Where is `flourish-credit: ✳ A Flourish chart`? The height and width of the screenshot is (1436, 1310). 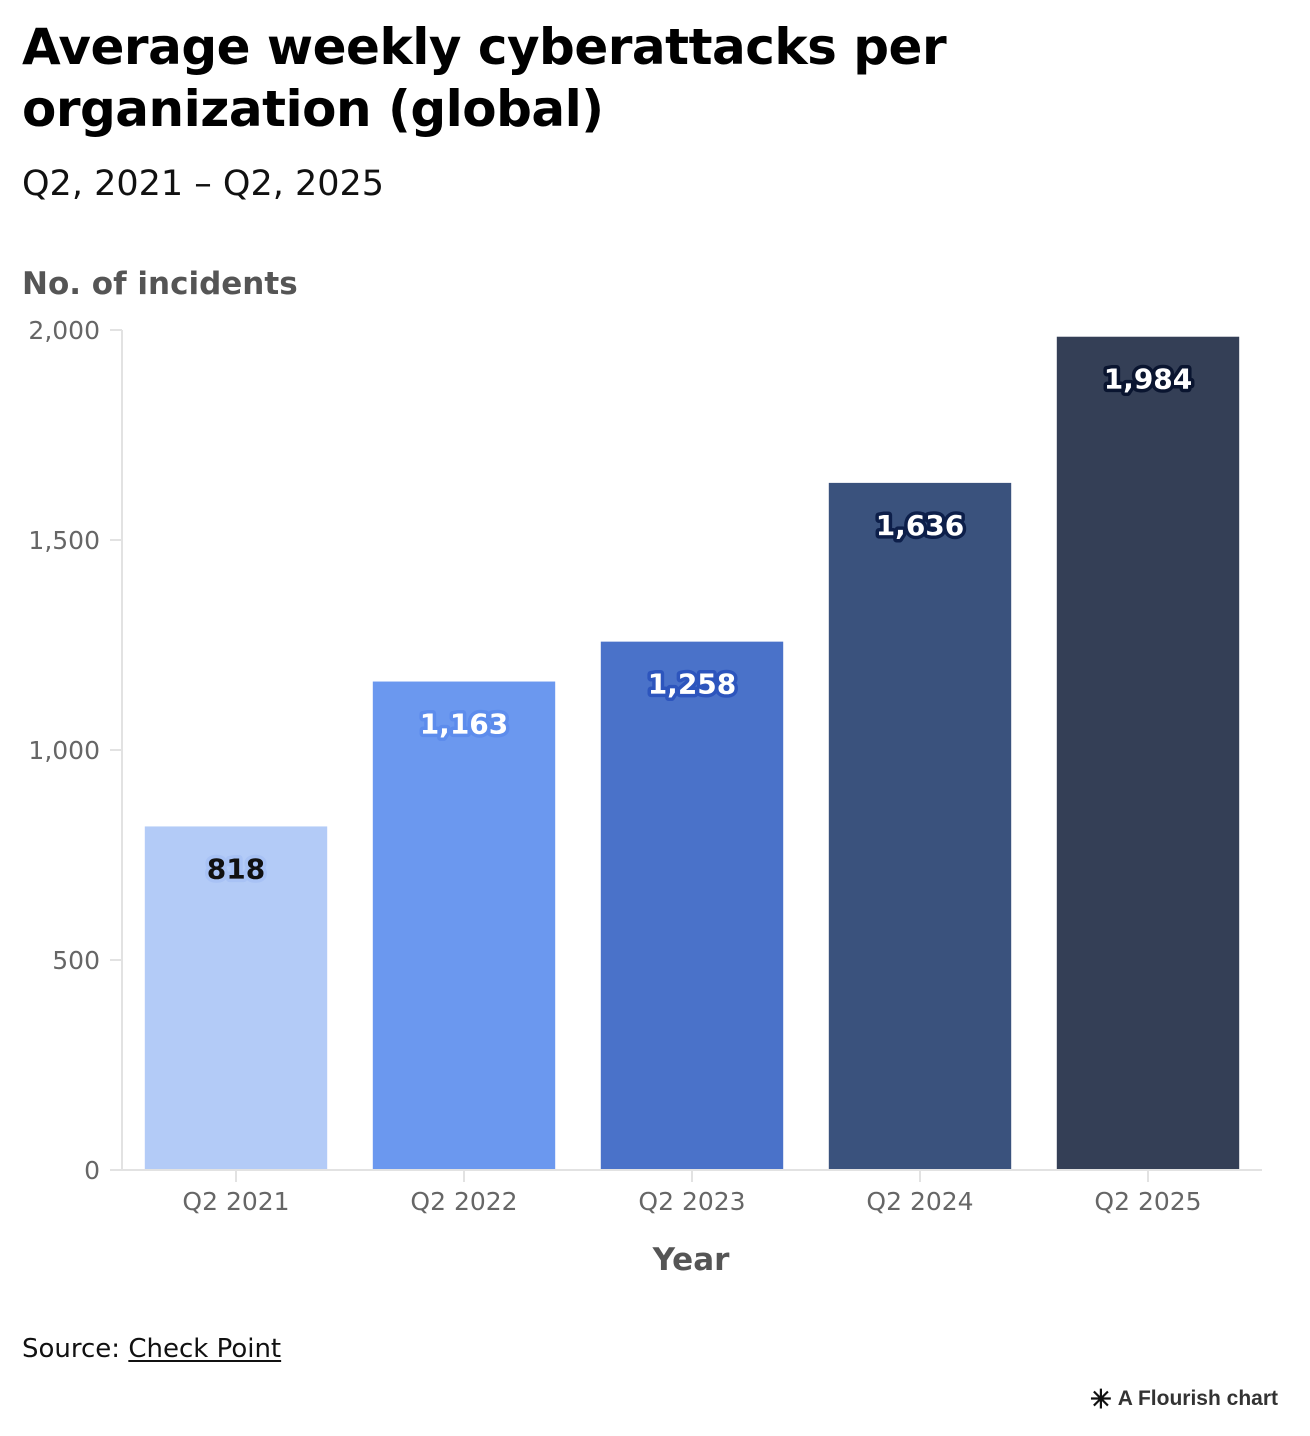 flourish-credit: ✳ A Flourish chart is located at coordinates (1184, 1399).